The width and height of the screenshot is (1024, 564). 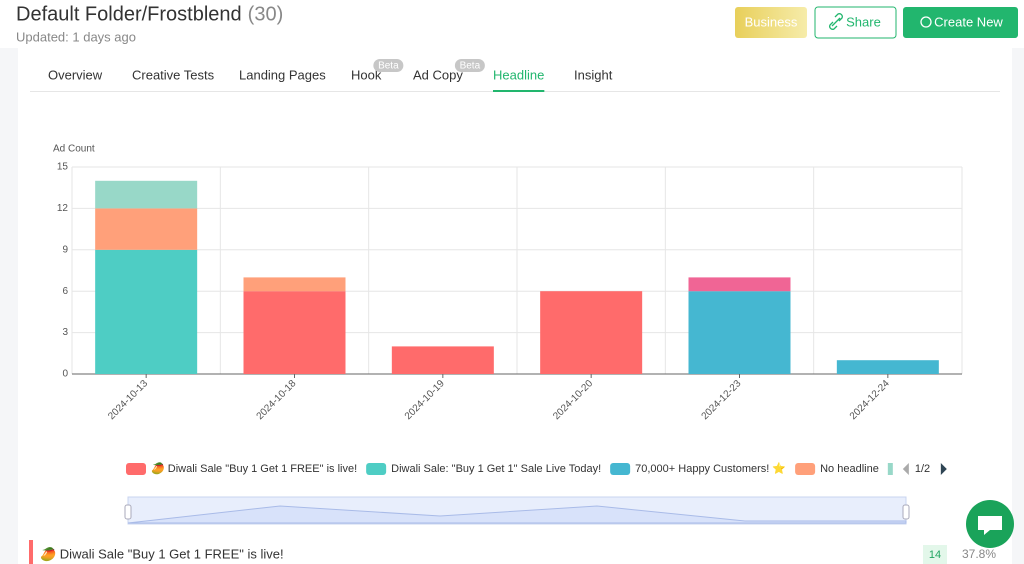 What do you see at coordinates (438, 74) in the screenshot?
I see `tab: Ad Copy` at bounding box center [438, 74].